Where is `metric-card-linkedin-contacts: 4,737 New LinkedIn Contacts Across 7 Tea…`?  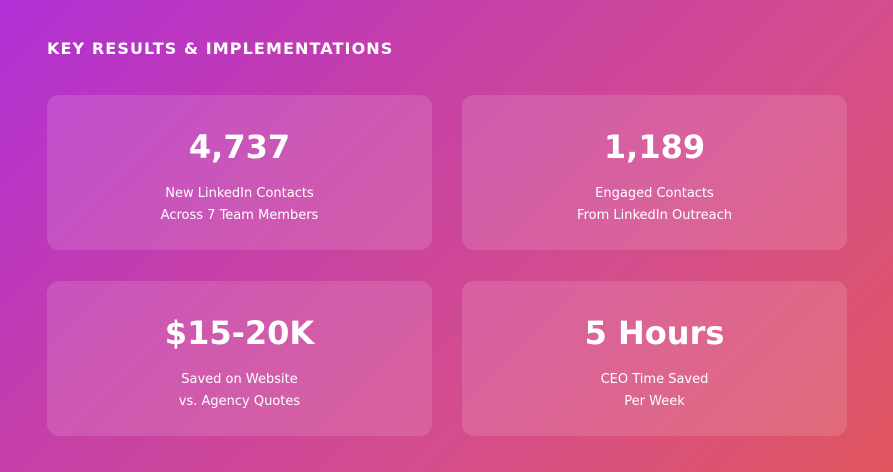
metric-card-linkedin-contacts: 4,737 New LinkedIn Contacts Across 7 Tea… is located at coordinates (239, 172).